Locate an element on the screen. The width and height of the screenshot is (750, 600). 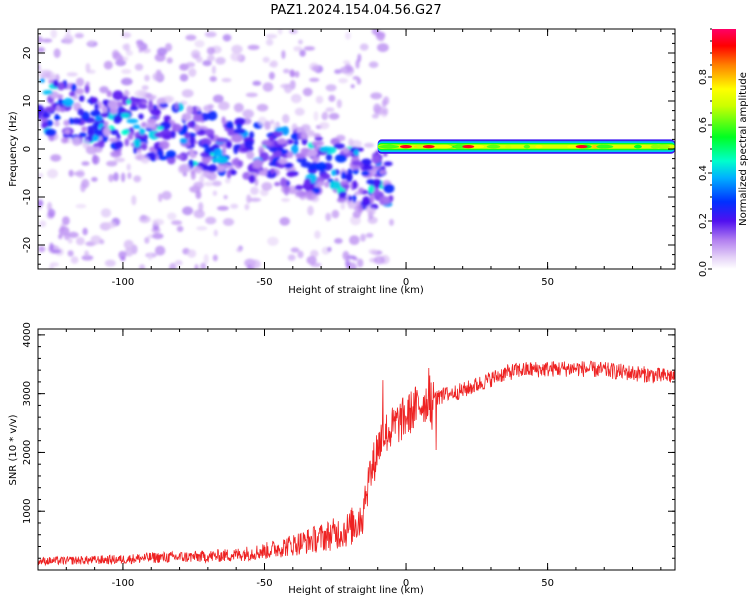
colorbar-tick-label: 0.6 is located at coordinates (703, 125).